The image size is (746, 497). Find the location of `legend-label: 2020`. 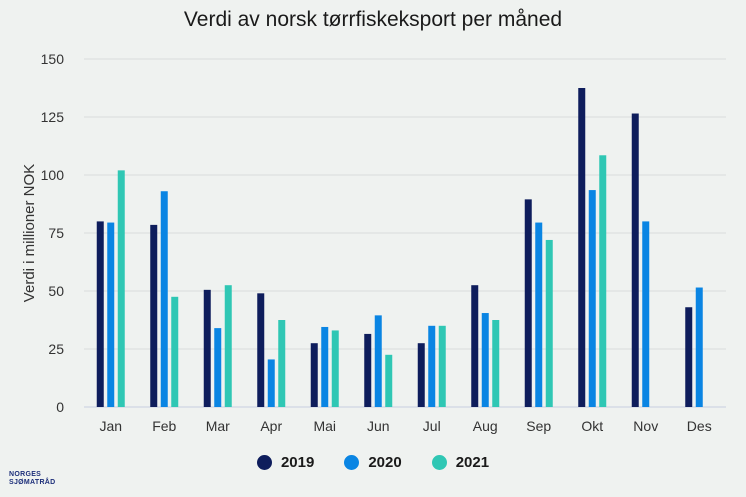

legend-label: 2020 is located at coordinates (385, 462).